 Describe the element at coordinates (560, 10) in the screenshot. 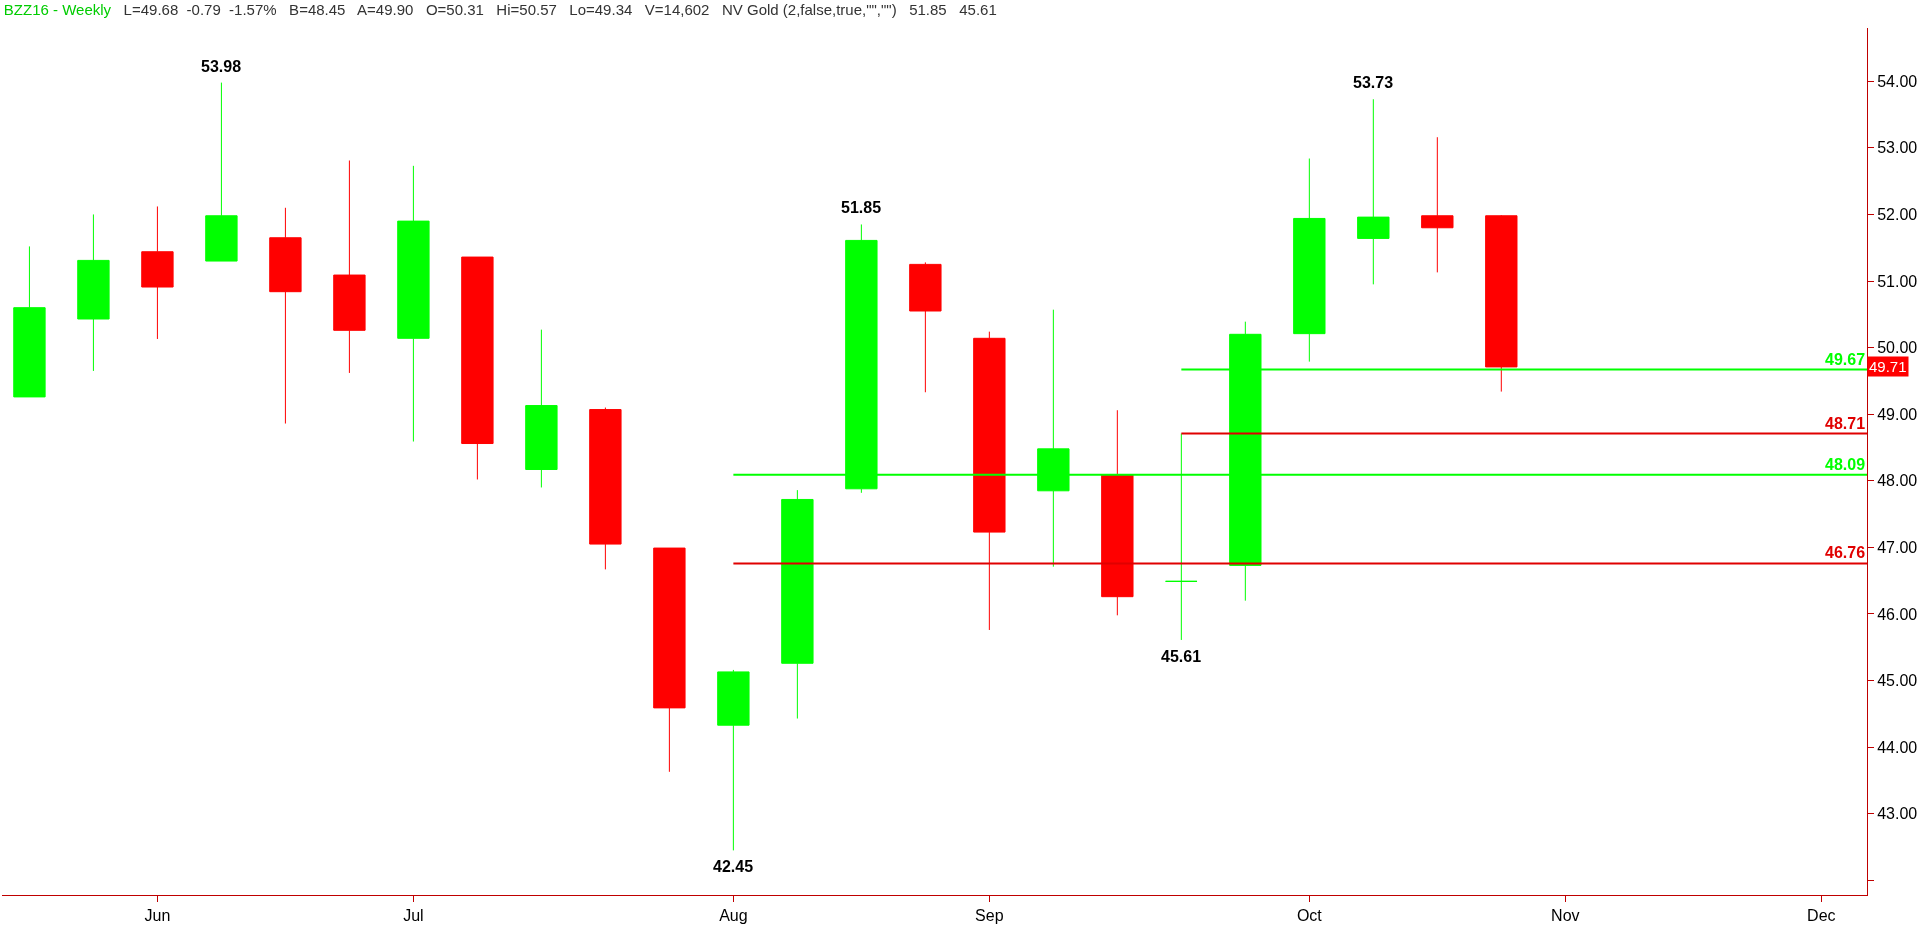

I see `chart-subtitle: L=49.68 -0.79 -1.57% B=48.45 A=49.90 O=50.31 Hi=50.57 Lo=49.34 V=14,602 NV Gold (2,false,true,"","") 51.85 45.61` at that location.